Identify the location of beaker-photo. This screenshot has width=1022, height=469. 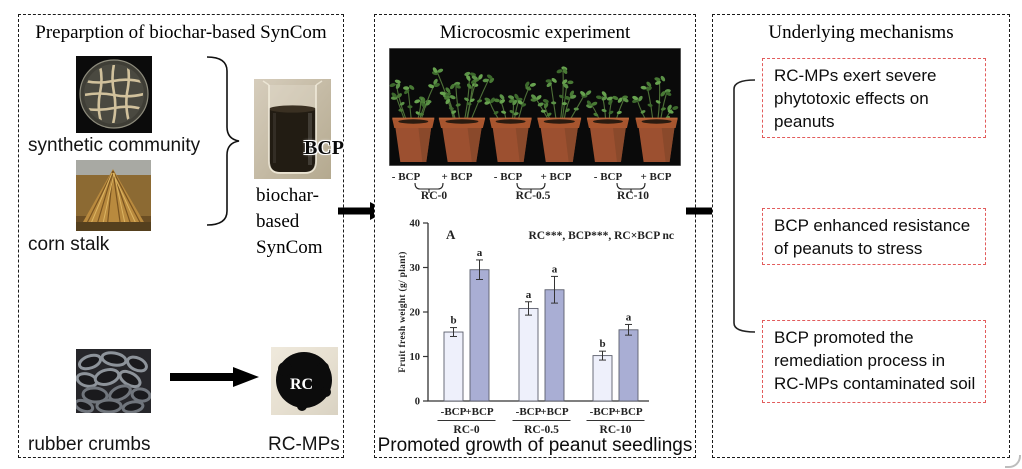
(292, 129).